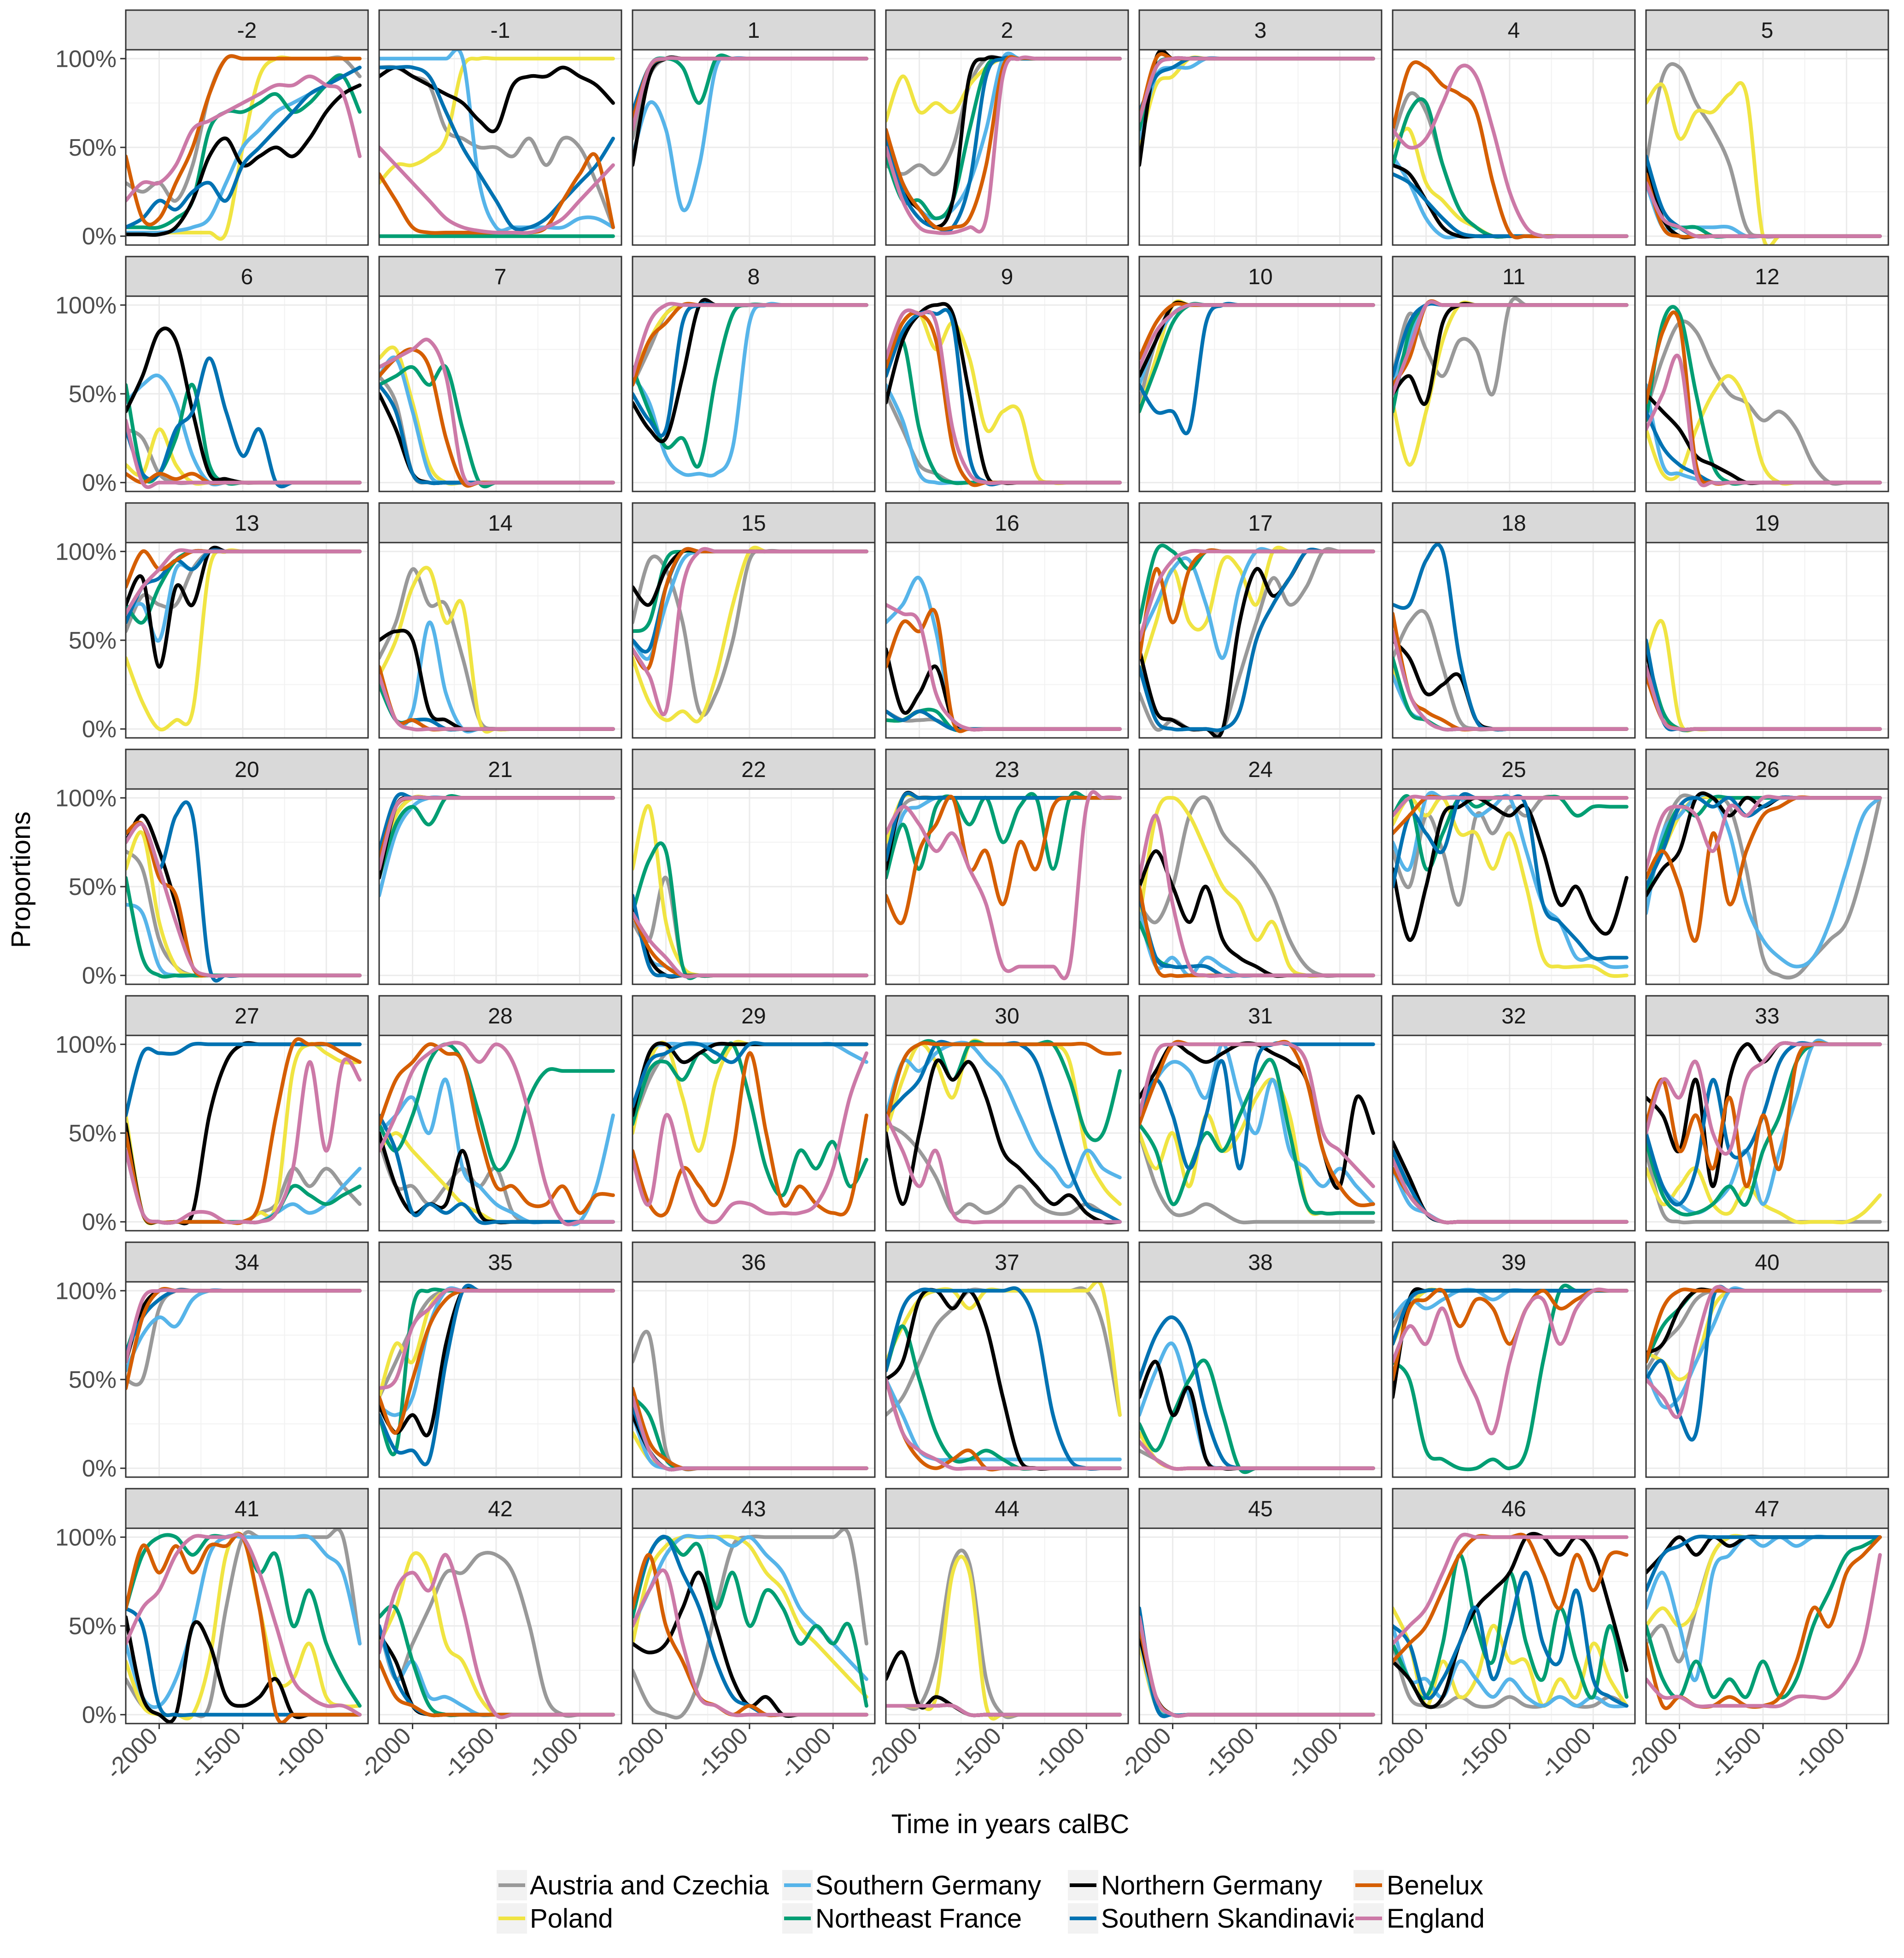  I want to click on facet-panel-26: 26, so click(1767, 866).